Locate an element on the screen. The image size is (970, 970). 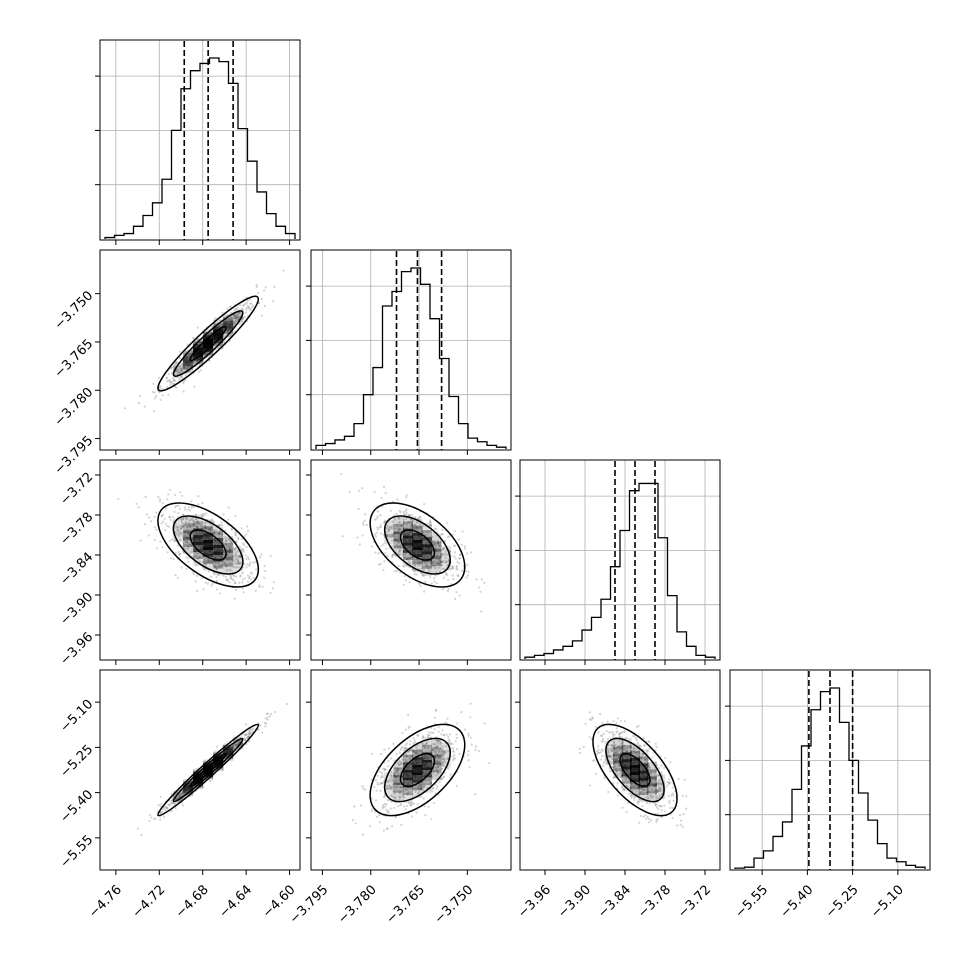
contour-line is located at coordinates (208, 343).